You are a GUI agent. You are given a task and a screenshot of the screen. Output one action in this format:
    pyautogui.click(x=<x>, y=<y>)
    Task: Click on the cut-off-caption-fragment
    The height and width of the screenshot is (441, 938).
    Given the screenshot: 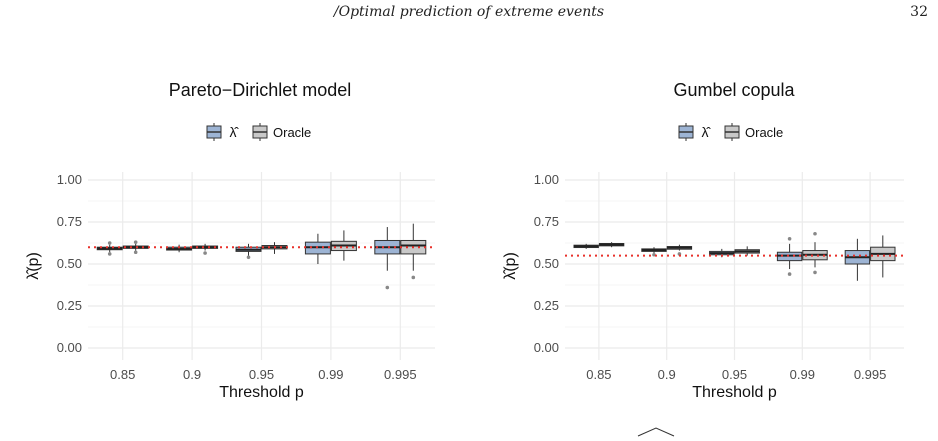 What is the action you would take?
    pyautogui.click(x=656, y=432)
    